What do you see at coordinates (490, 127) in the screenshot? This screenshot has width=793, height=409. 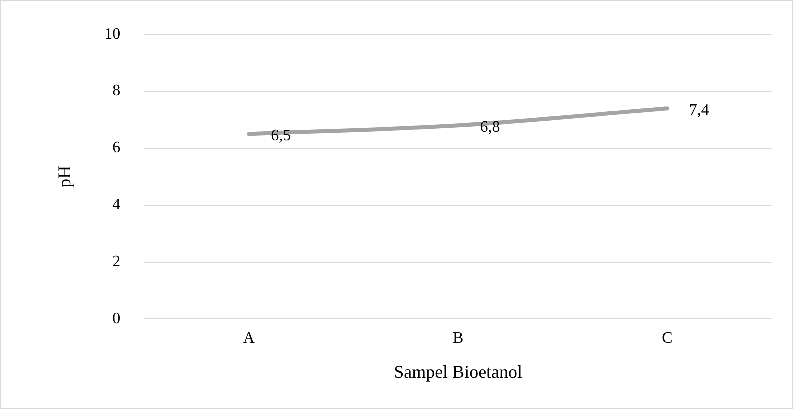 I see `data-label: 6,8` at bounding box center [490, 127].